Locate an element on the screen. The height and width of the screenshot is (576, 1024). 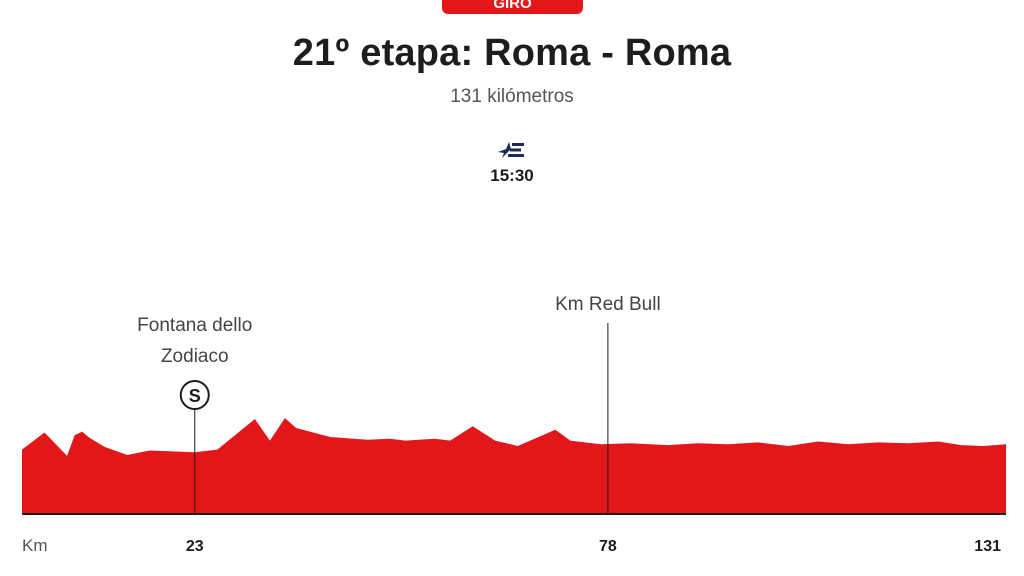
x-axis: Km 23 78 131 is located at coordinates (514, 534).